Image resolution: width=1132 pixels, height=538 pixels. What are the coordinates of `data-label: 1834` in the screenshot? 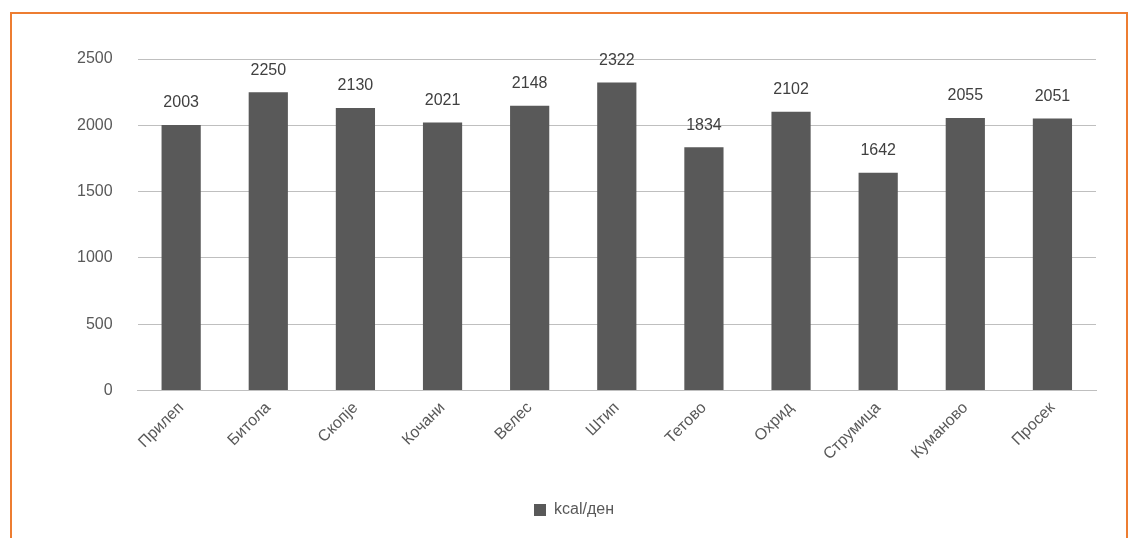 It's located at (704, 124).